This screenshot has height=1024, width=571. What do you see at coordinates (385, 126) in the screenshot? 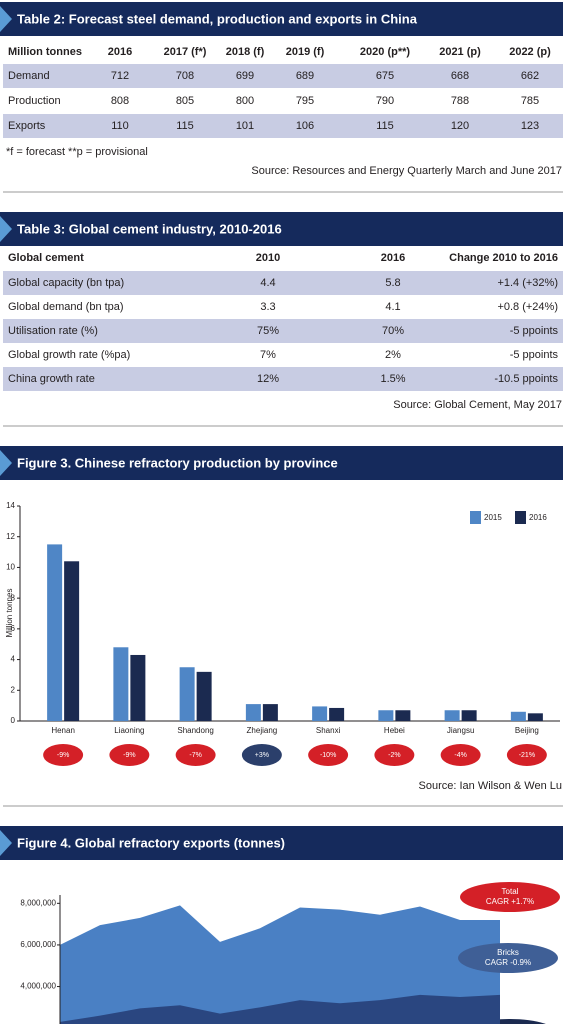
I see `table-cell: 115` at bounding box center [385, 126].